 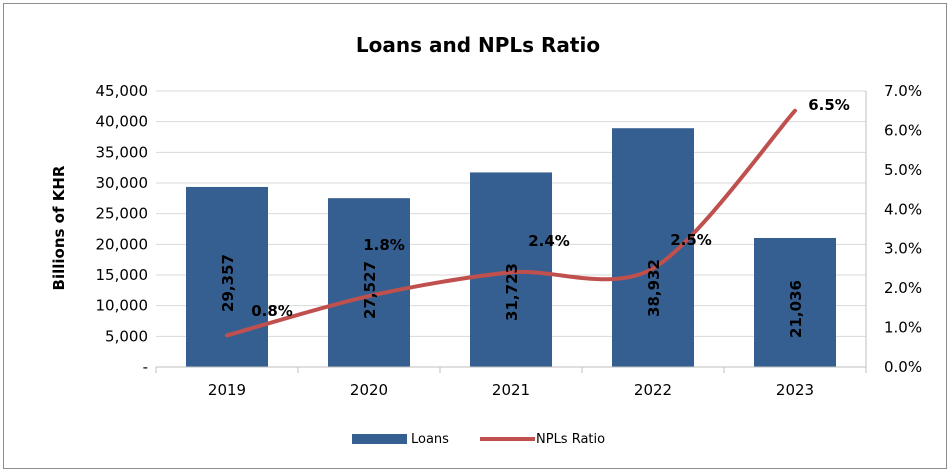 I want to click on y2-tick-label: 0.0%, so click(x=903, y=367).